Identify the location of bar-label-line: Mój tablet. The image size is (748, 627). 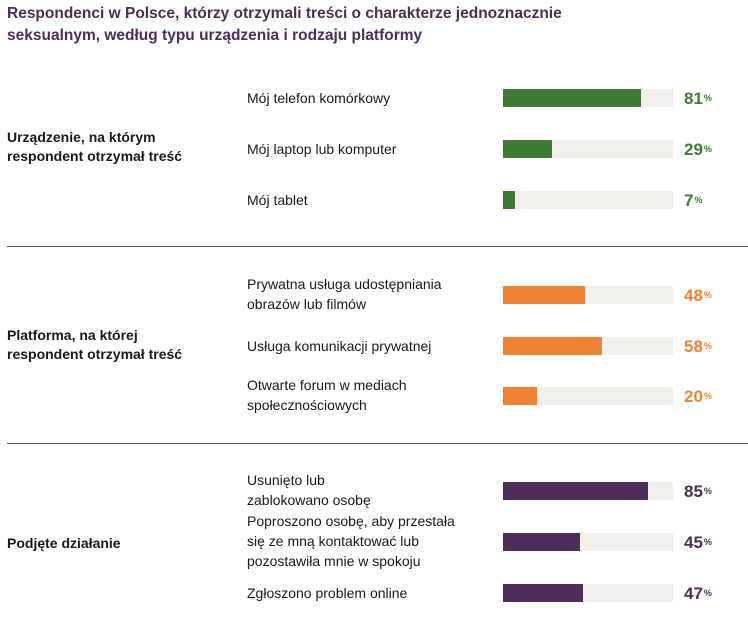
(277, 200).